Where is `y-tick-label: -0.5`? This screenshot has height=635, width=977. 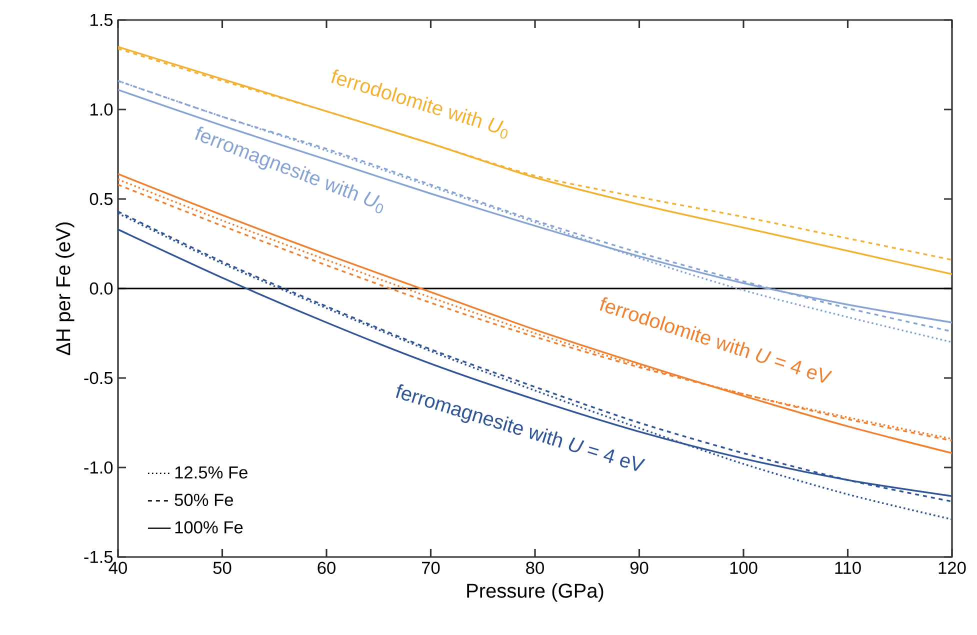
y-tick-label: -0.5 is located at coordinates (98, 378).